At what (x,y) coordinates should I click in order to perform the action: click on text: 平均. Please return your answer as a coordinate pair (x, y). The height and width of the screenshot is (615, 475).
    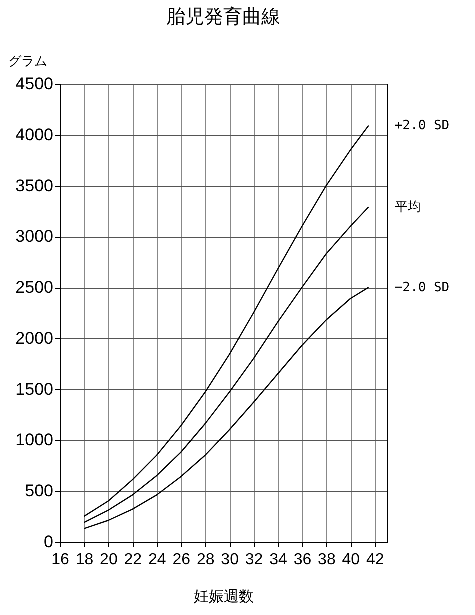
    Looking at the image, I should click on (407, 208).